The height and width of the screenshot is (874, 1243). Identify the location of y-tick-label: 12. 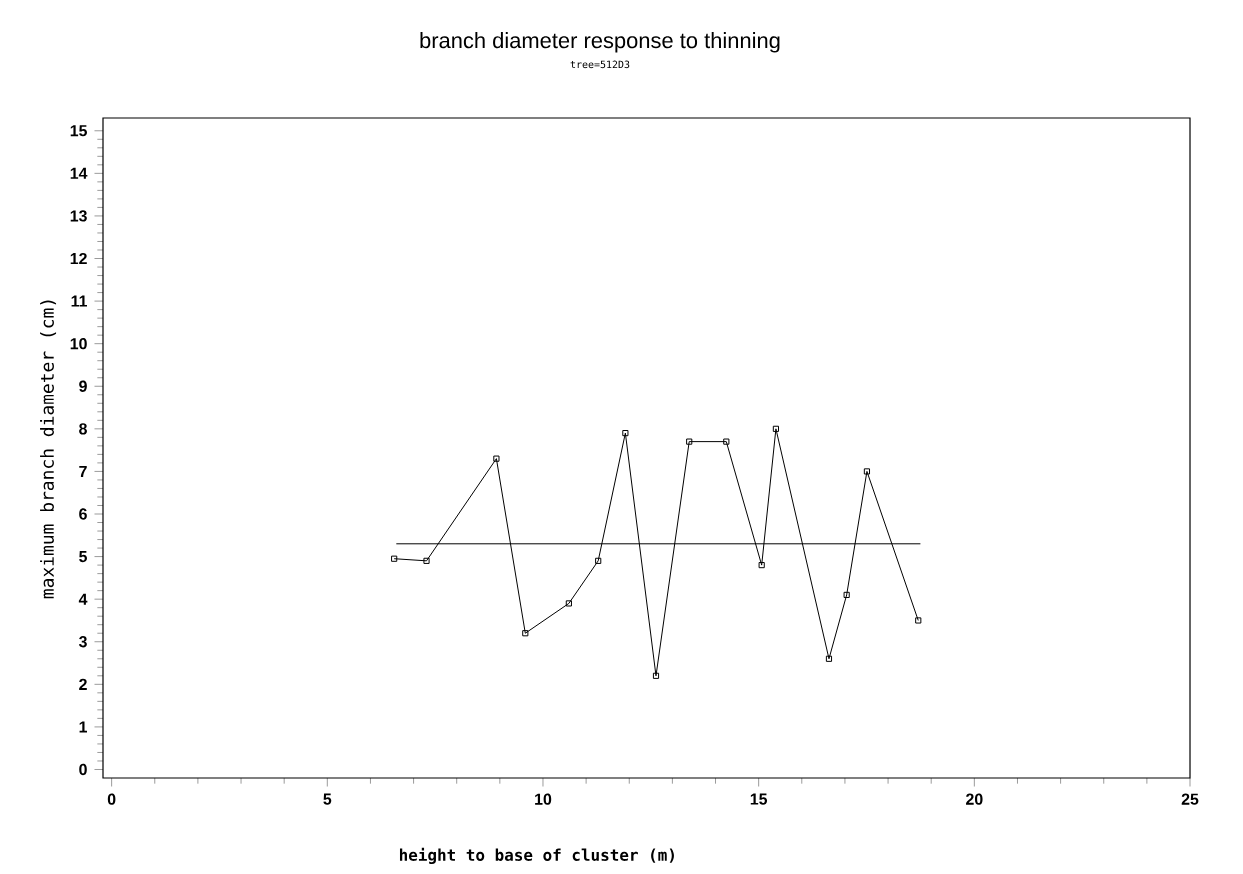
(78, 258).